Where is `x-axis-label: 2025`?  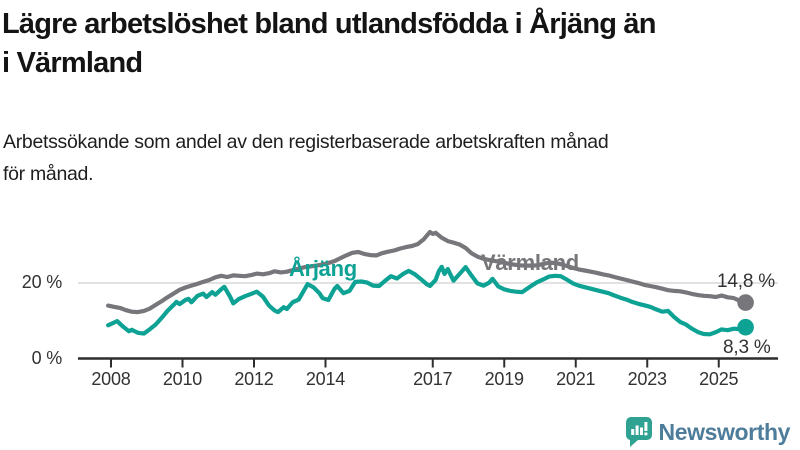 x-axis-label: 2025 is located at coordinates (719, 379).